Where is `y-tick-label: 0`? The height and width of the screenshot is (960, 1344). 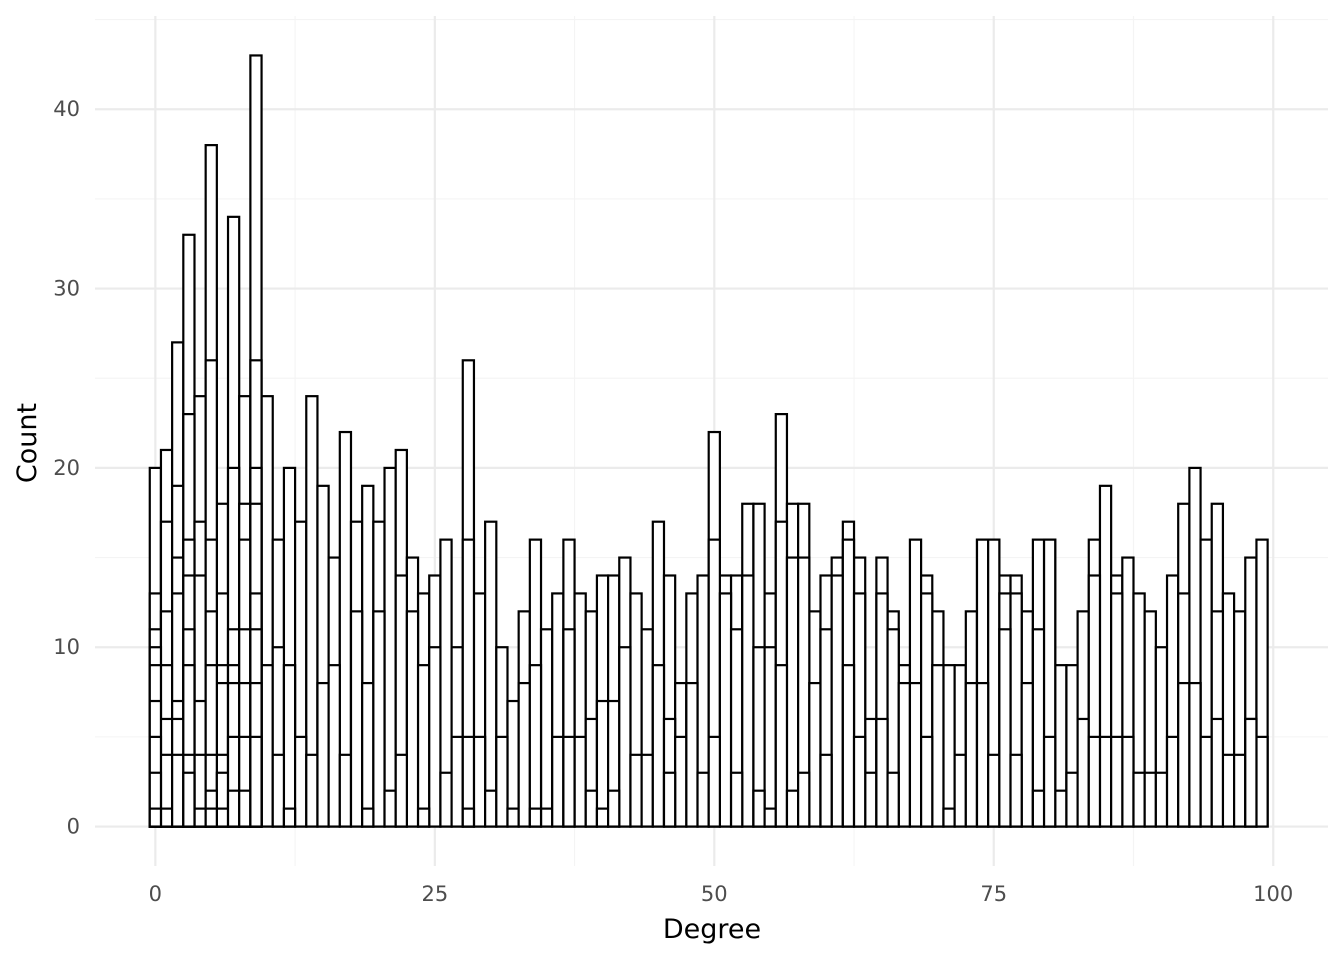 y-tick-label: 0 is located at coordinates (73, 827).